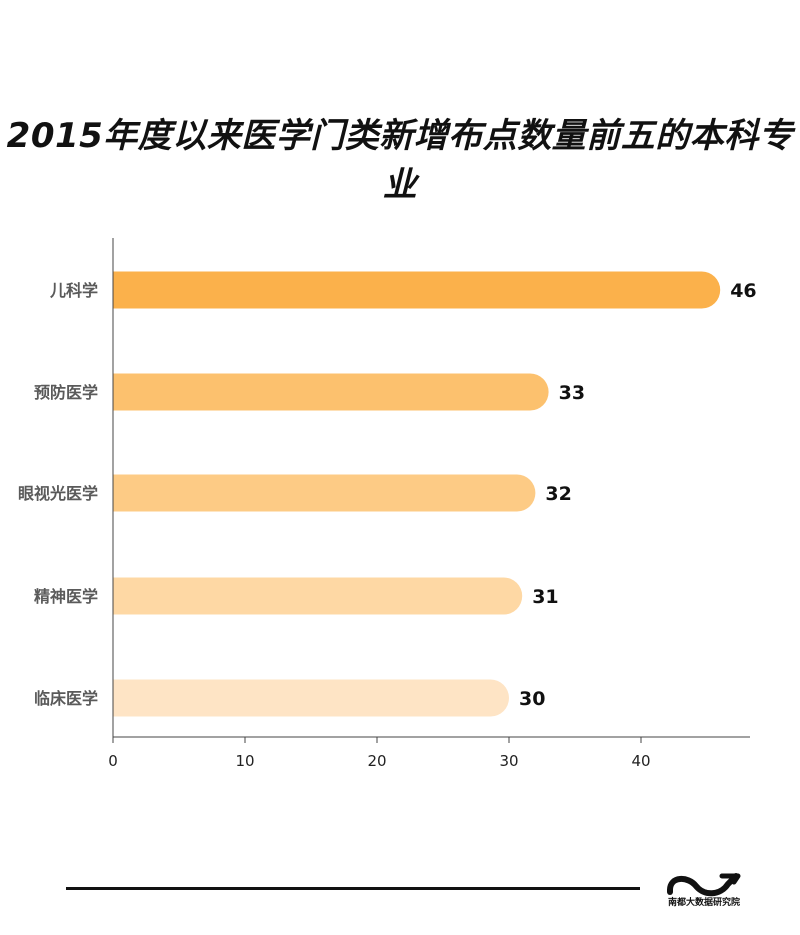 Image resolution: width=800 pixels, height=935 pixels. I want to click on category-label: 预防医学, so click(66, 392).